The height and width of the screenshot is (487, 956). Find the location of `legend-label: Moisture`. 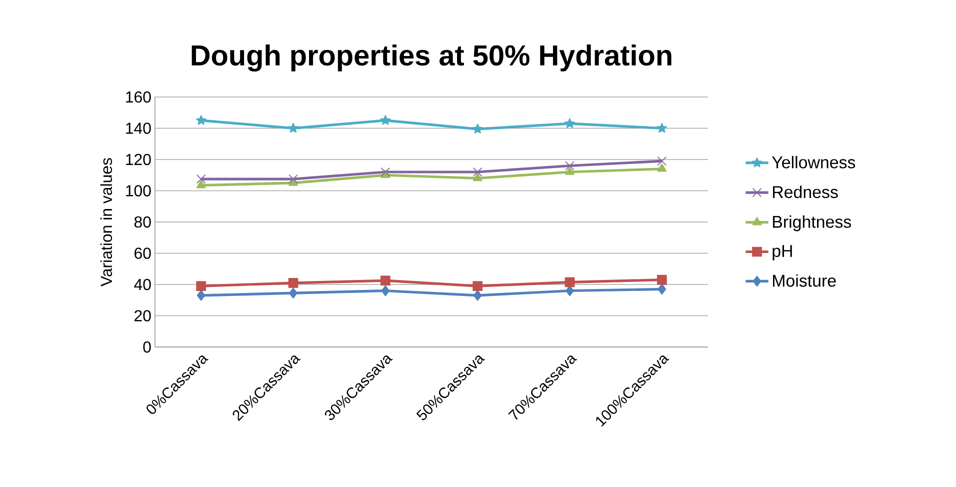

legend-label: Moisture is located at coordinates (804, 280).